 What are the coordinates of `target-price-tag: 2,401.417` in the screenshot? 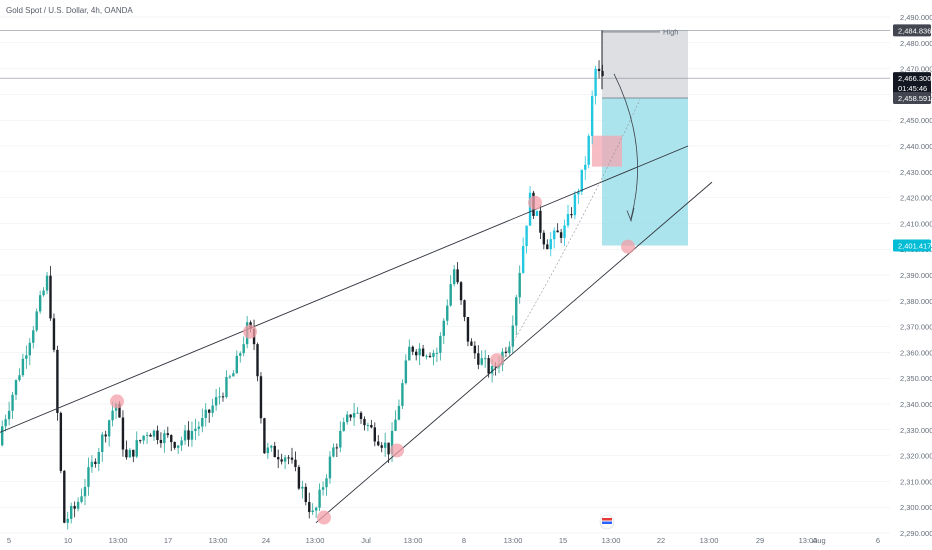 It's located at (912, 245).